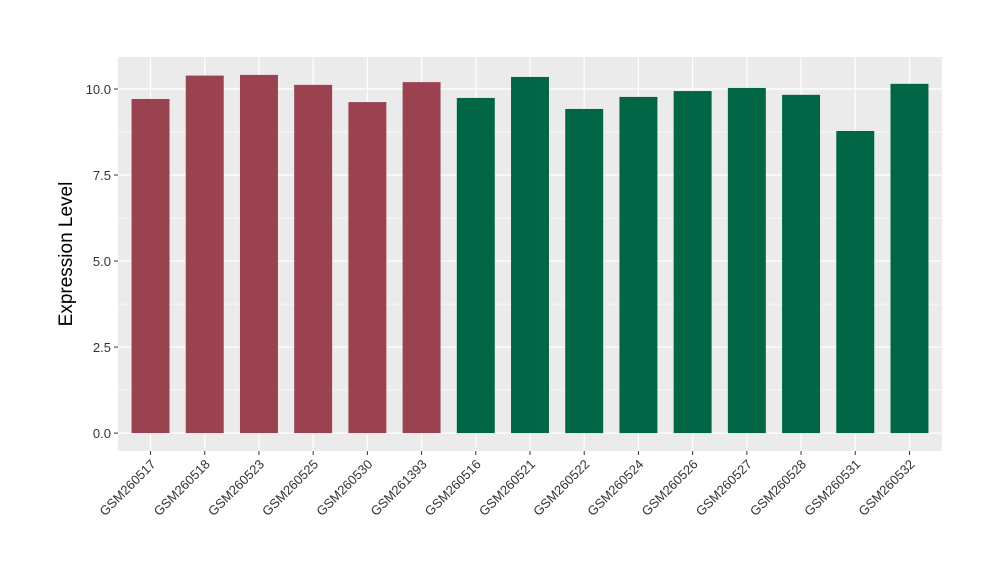 The image size is (1000, 580). Describe the element at coordinates (421, 258) in the screenshot. I see `bar-GSM261393` at that location.